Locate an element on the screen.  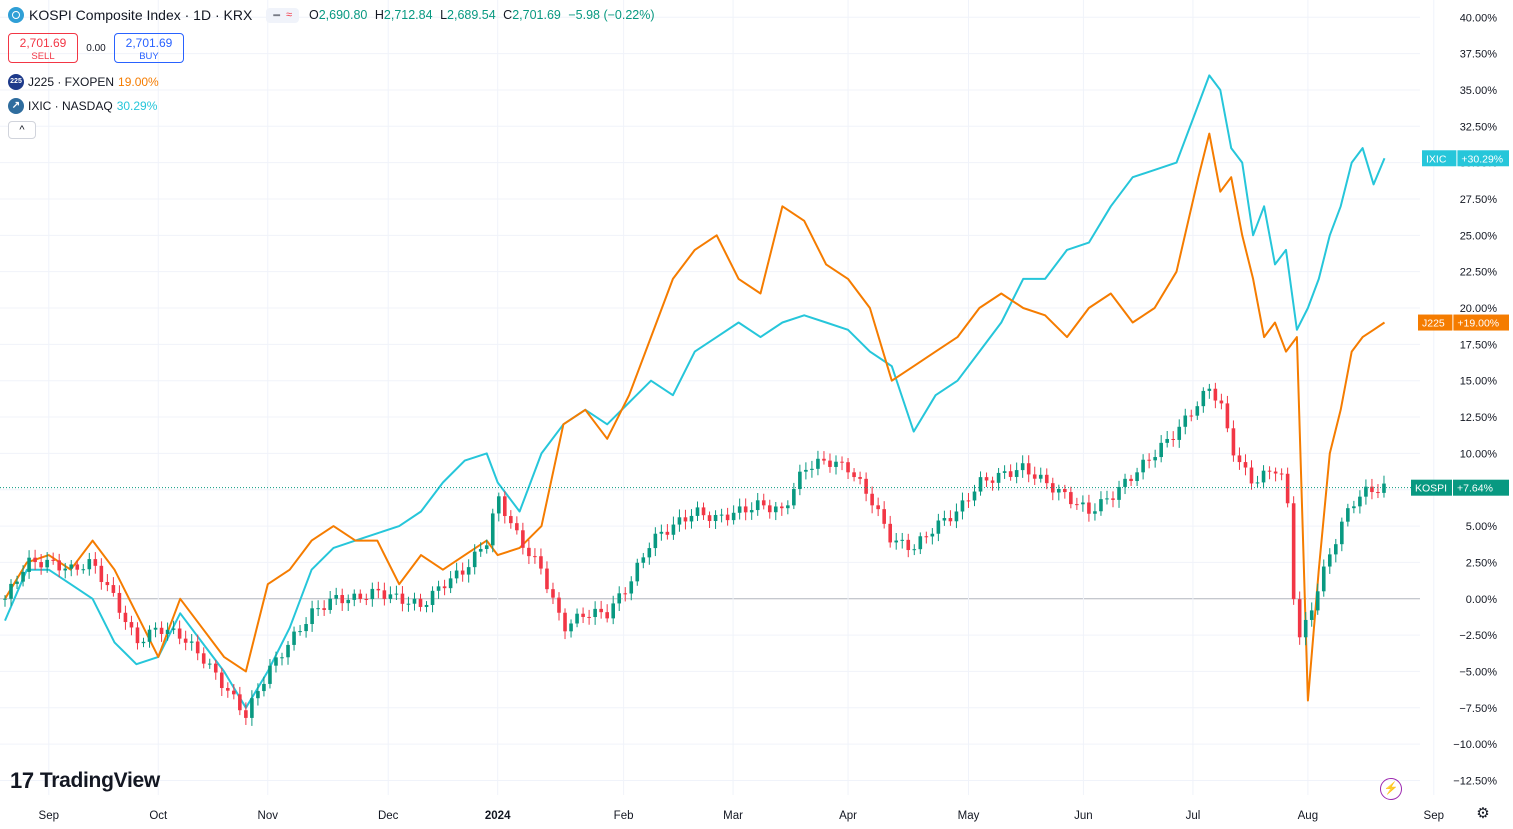
visibility-toggle: ━ ≈ is located at coordinates (282, 15).